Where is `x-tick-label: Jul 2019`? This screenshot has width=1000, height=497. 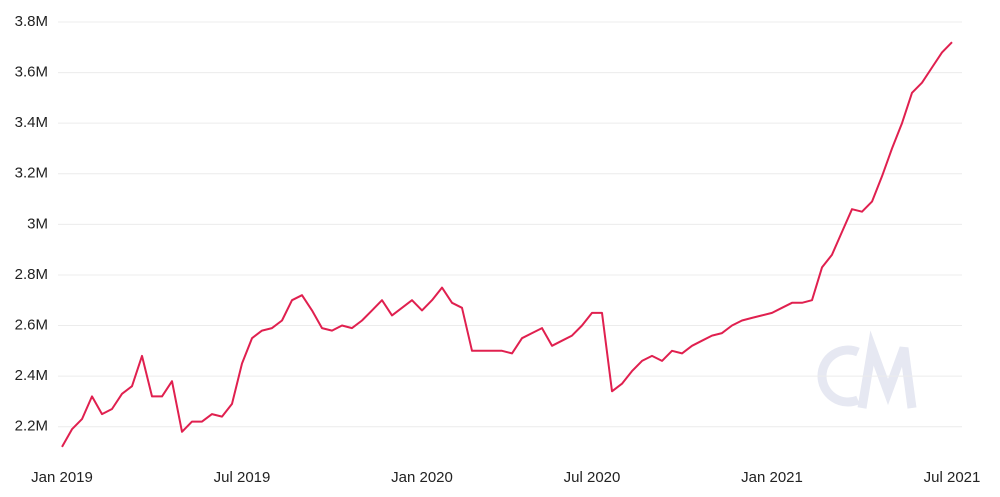
x-tick-label: Jul 2019 is located at coordinates (242, 477).